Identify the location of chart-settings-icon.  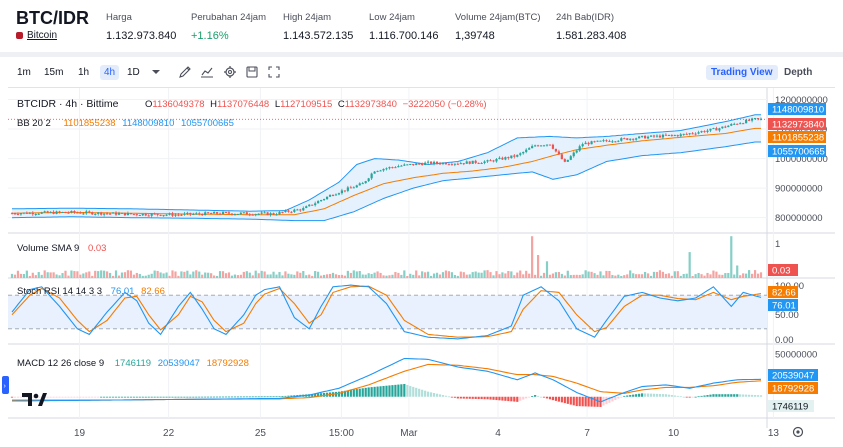
(798, 432).